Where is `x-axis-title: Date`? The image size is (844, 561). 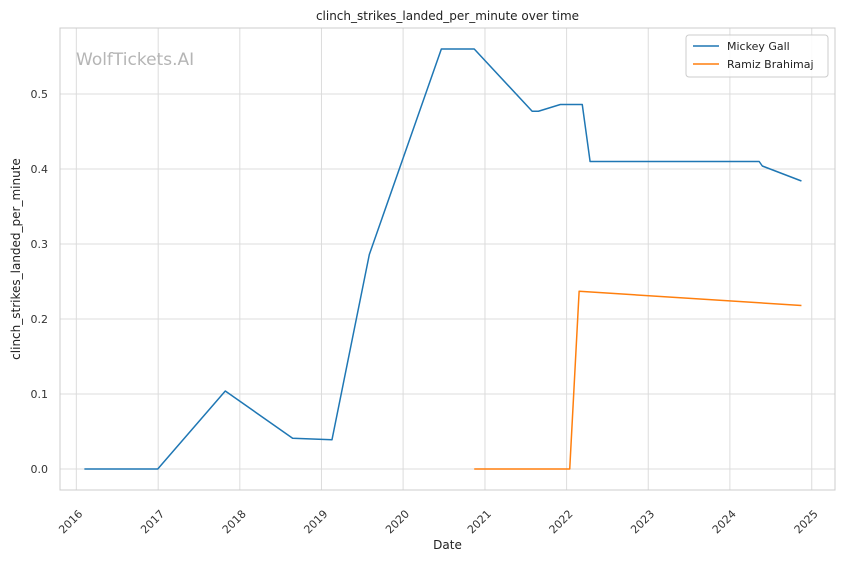 x-axis-title: Date is located at coordinates (447, 545).